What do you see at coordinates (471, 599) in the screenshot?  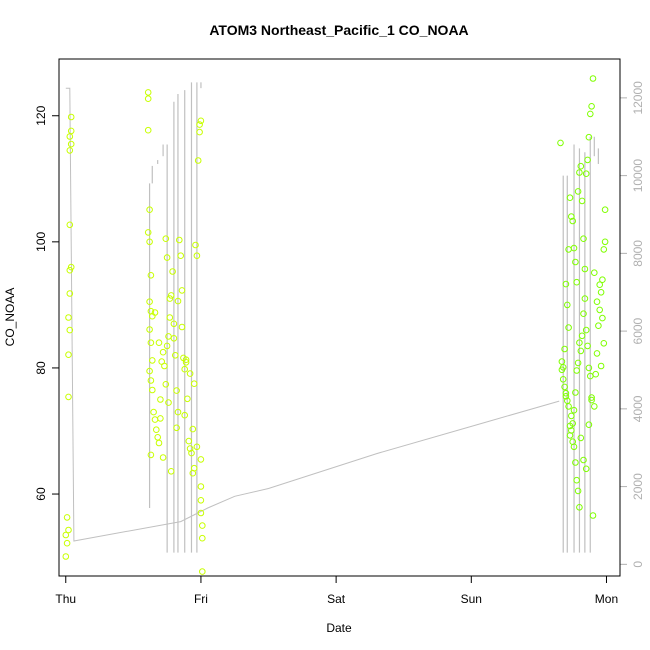 I see `x-tick-label: Sun` at bounding box center [471, 599].